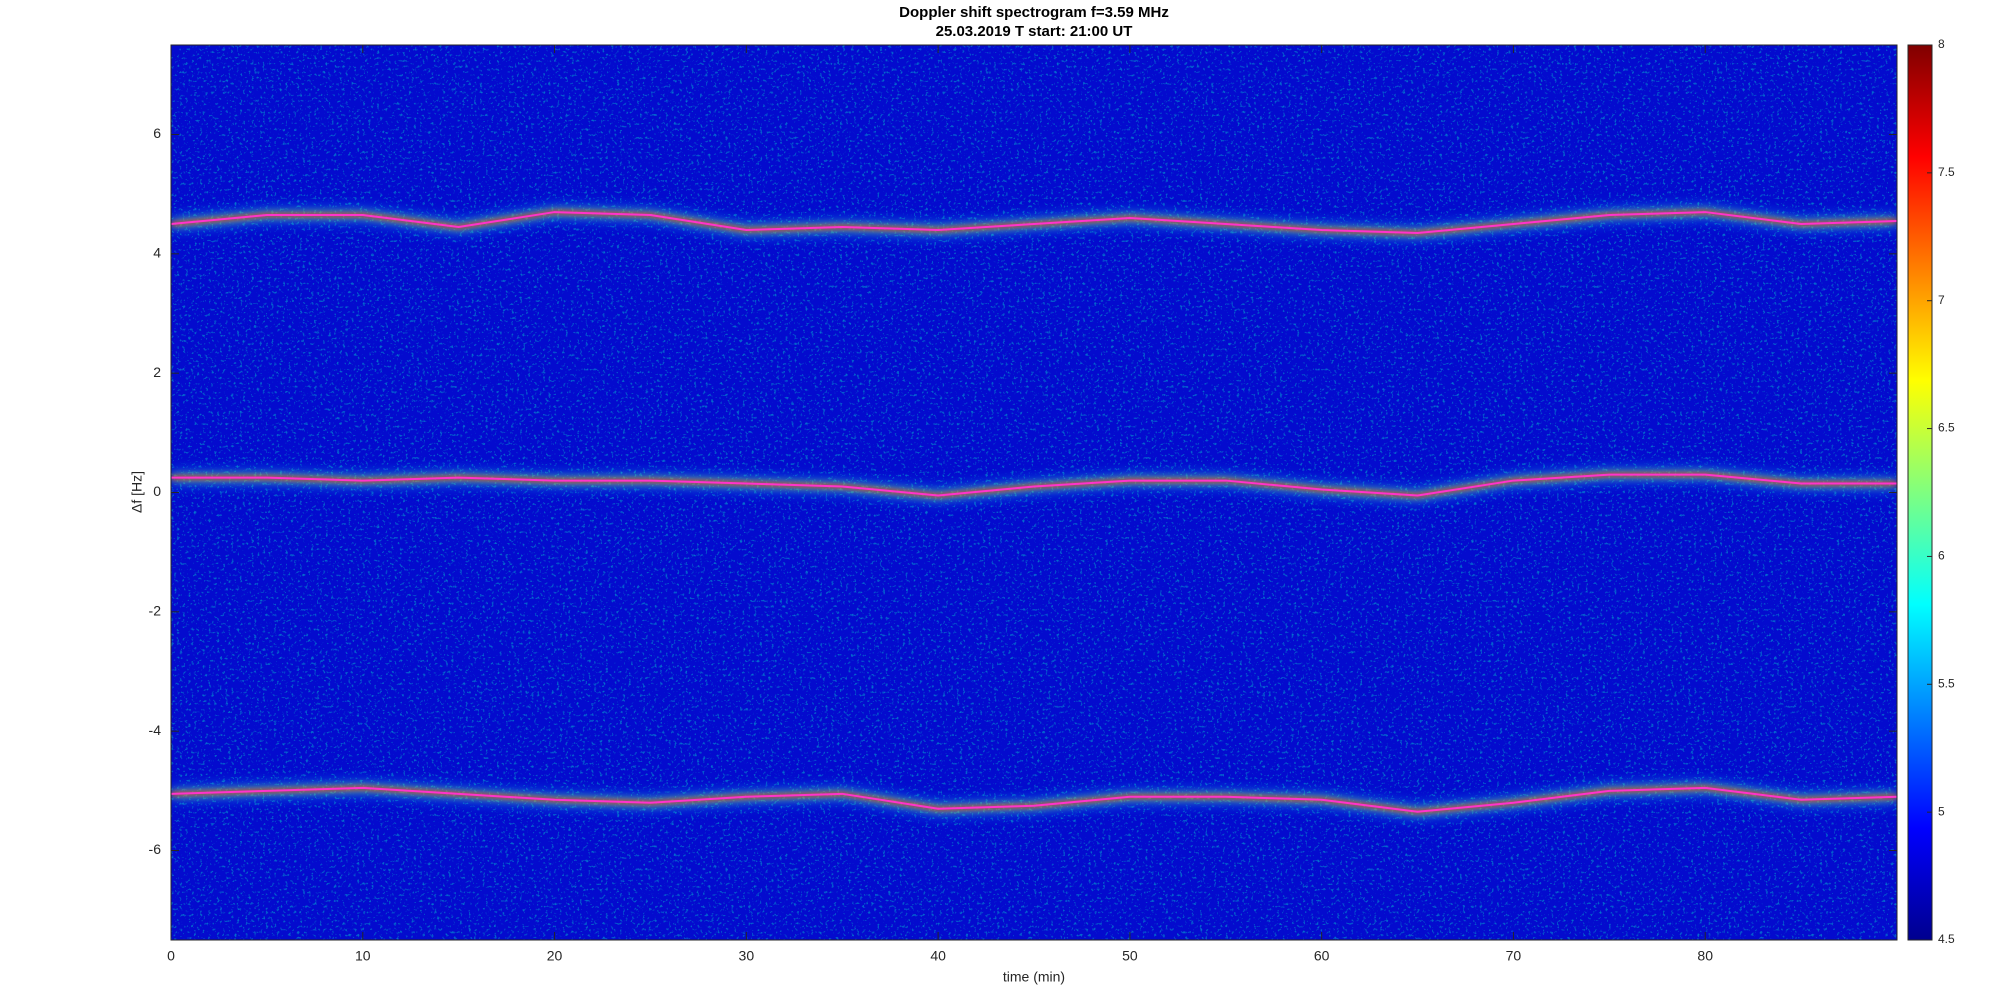  Describe the element at coordinates (1946, 683) in the screenshot. I see `colorbar-tick-label: 5.5` at that location.